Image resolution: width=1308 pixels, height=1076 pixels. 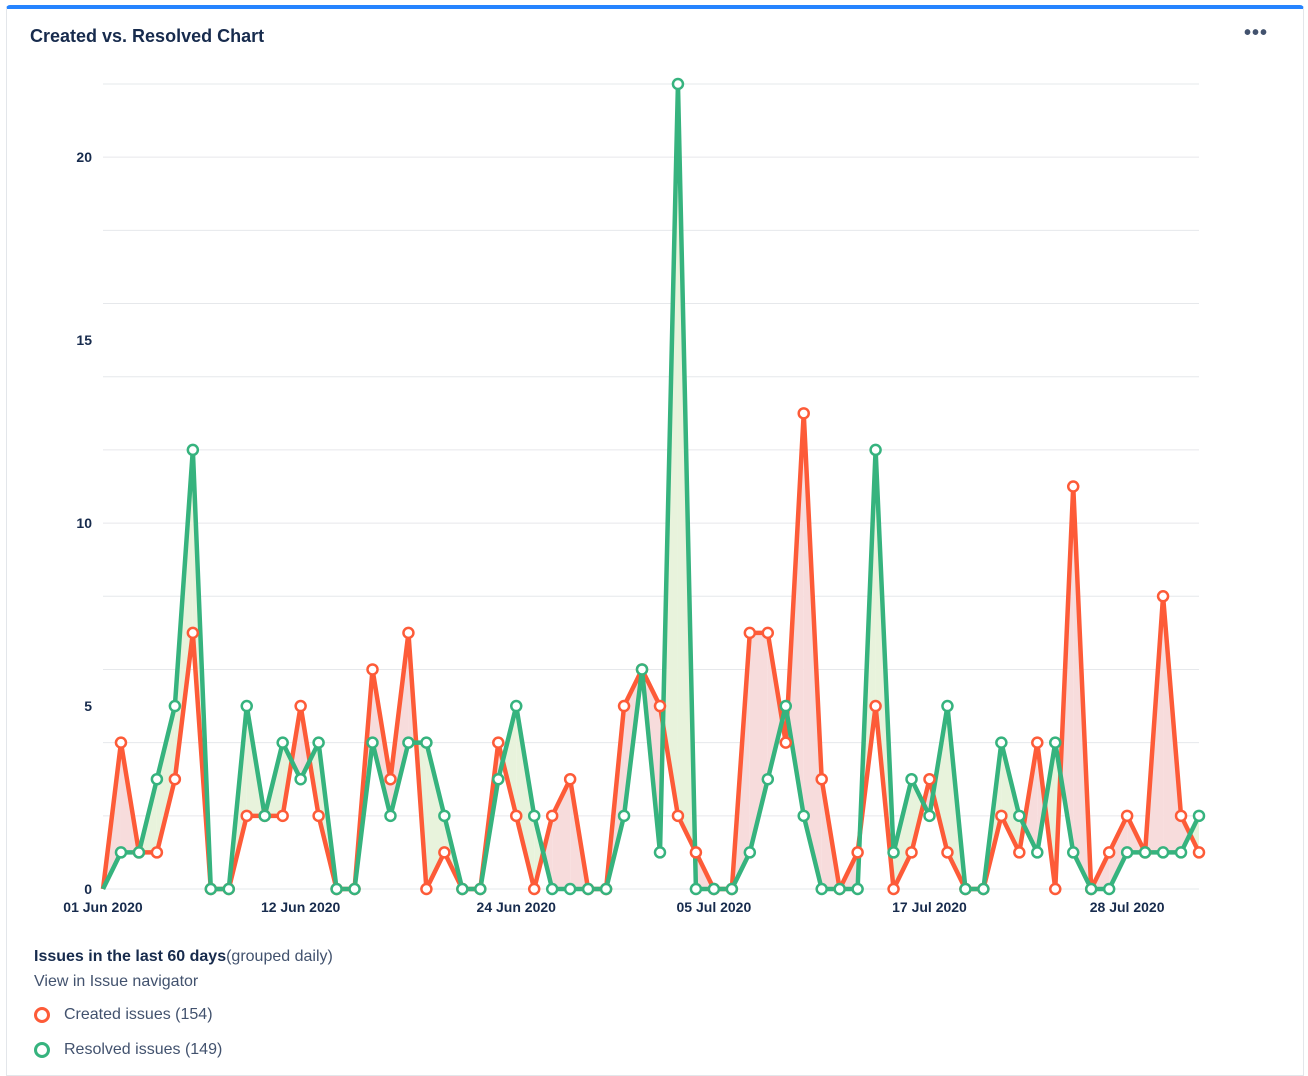 I want to click on legend-created: Created issues (154), so click(x=123, y=1015).